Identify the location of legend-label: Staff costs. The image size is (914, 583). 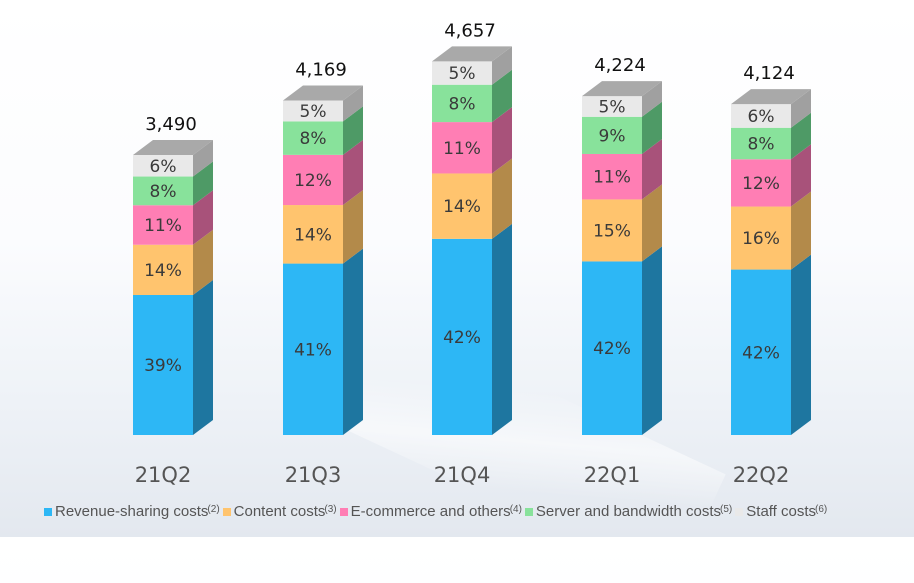
(781, 511).